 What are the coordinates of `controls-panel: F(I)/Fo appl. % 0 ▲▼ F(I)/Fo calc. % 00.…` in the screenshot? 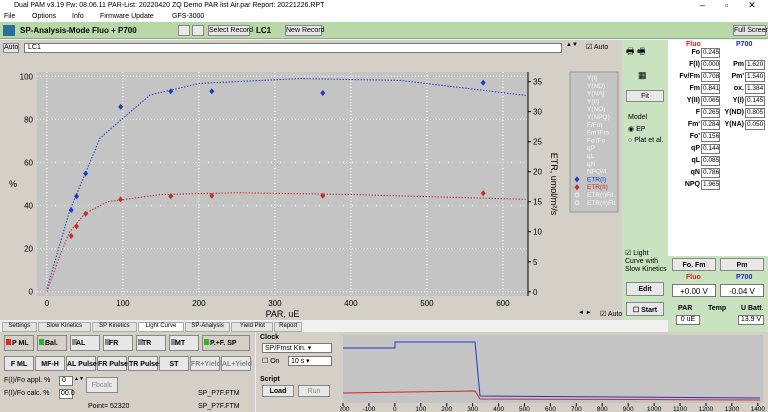 It's located at (127, 372).